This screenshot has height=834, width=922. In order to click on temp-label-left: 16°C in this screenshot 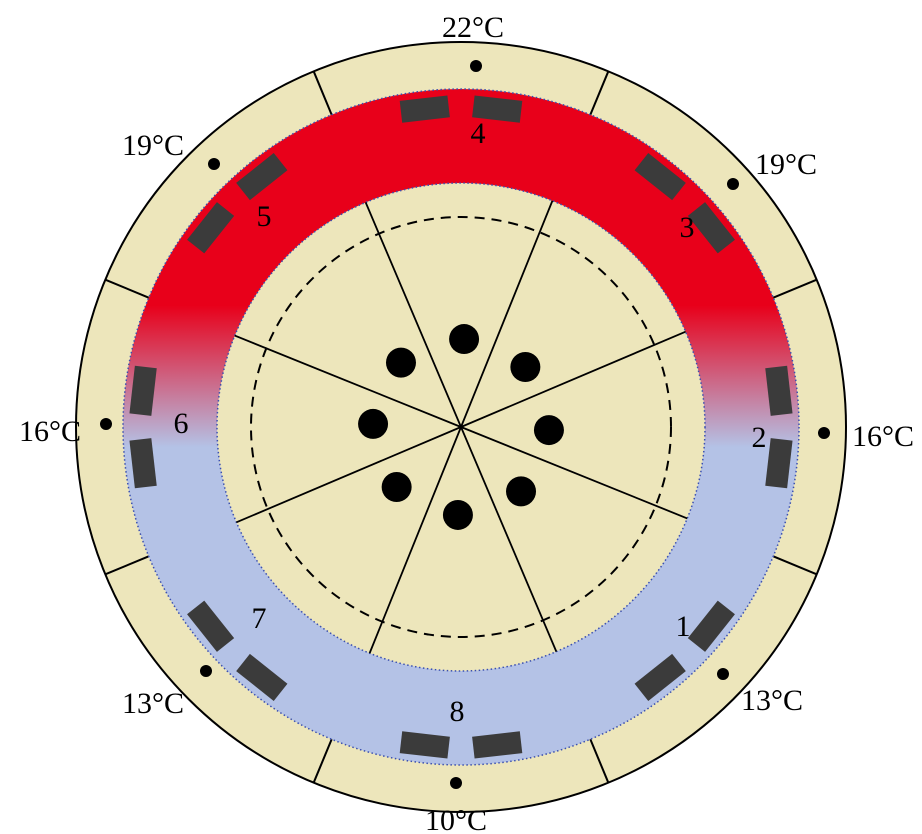, I will do `click(50, 431)`.